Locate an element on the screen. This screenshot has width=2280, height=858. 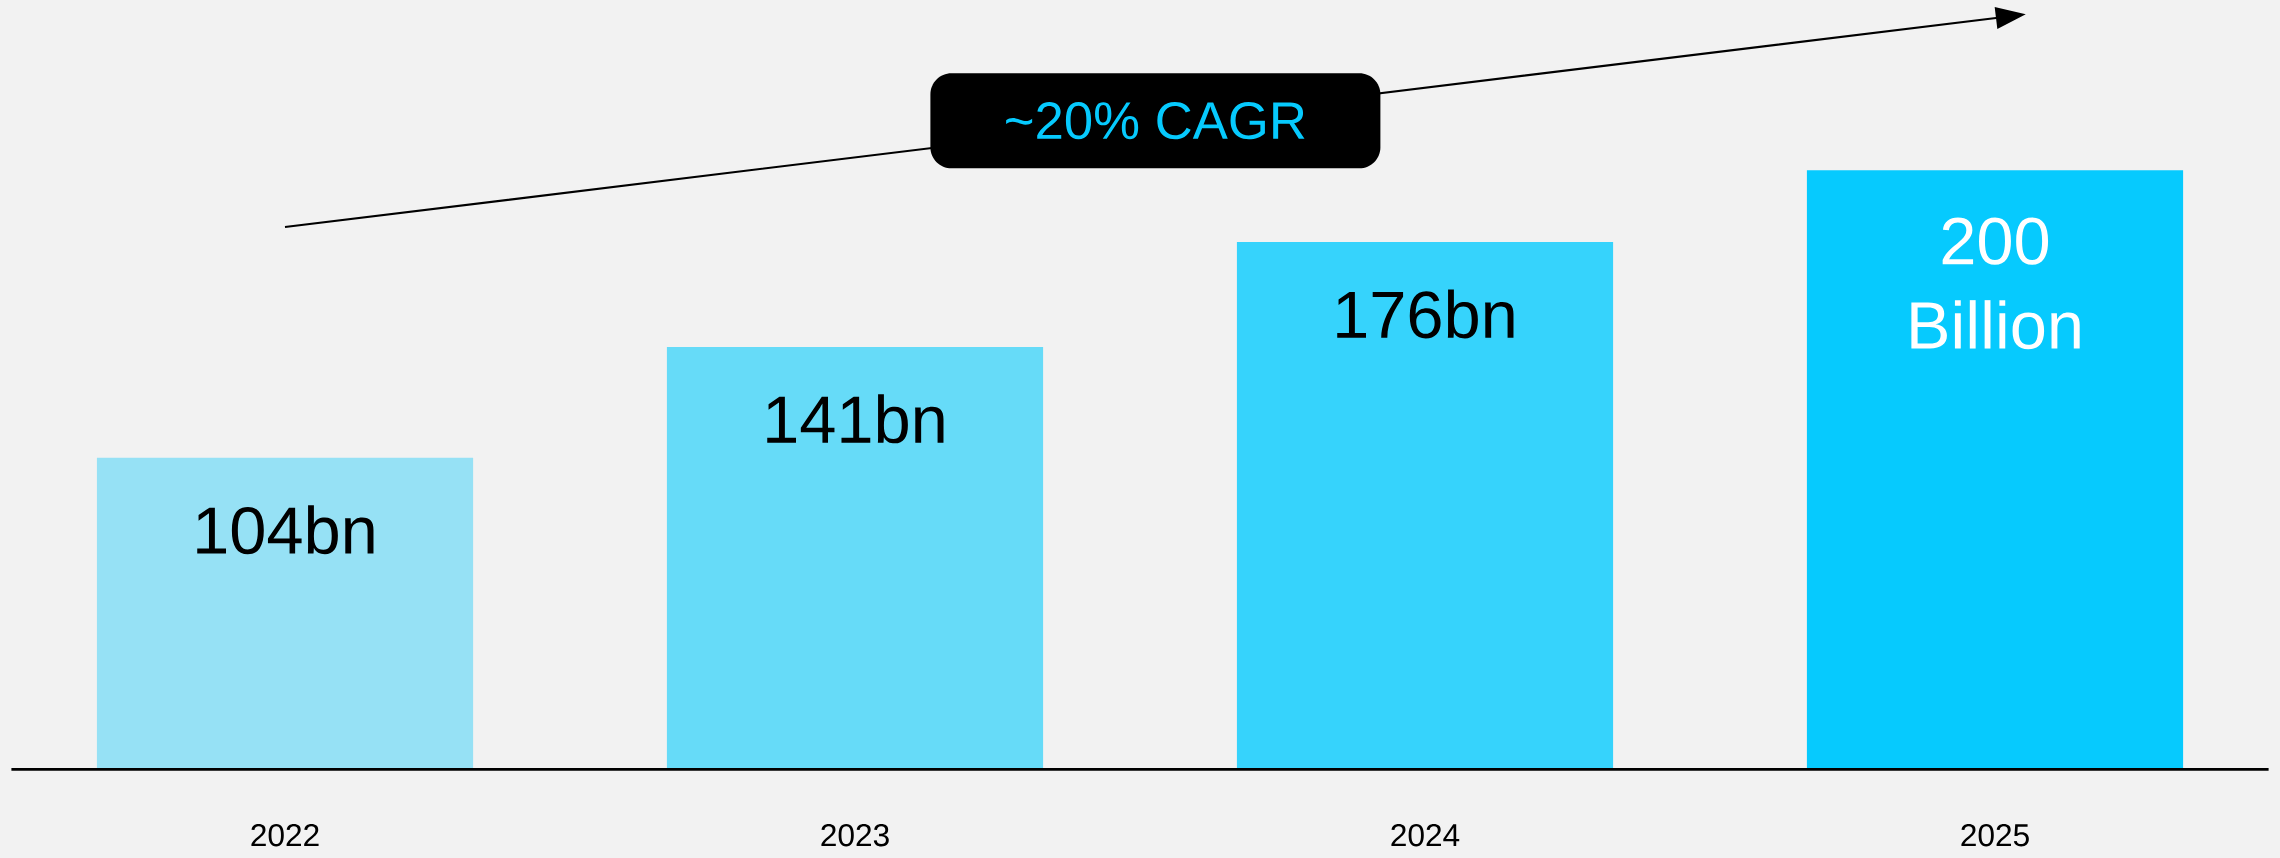
text: ~20% CAGR is located at coordinates (1155, 120).